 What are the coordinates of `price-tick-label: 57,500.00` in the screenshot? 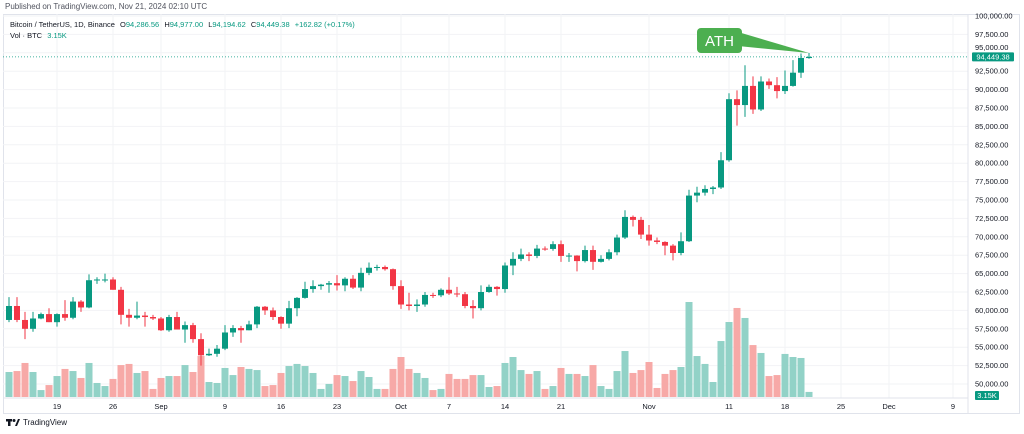 It's located at (991, 328).